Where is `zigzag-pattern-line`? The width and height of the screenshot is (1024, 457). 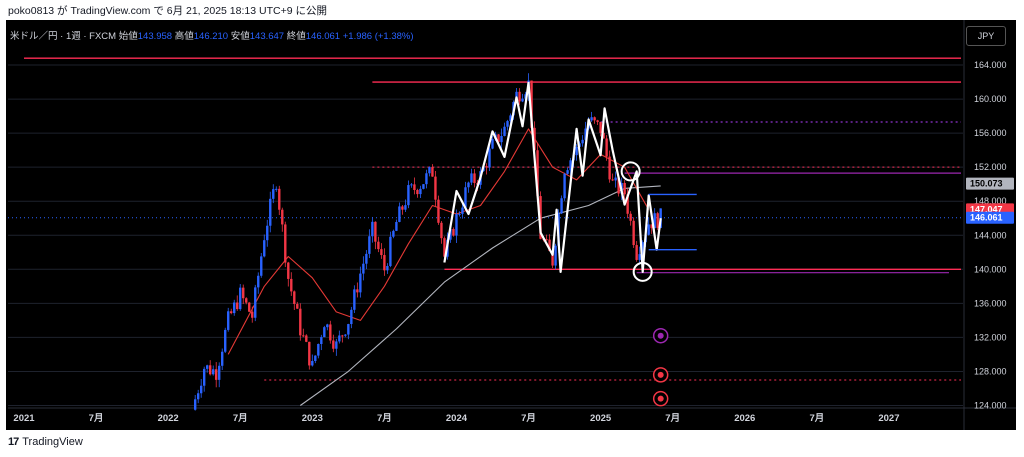
zigzag-pattern-line is located at coordinates (552, 177).